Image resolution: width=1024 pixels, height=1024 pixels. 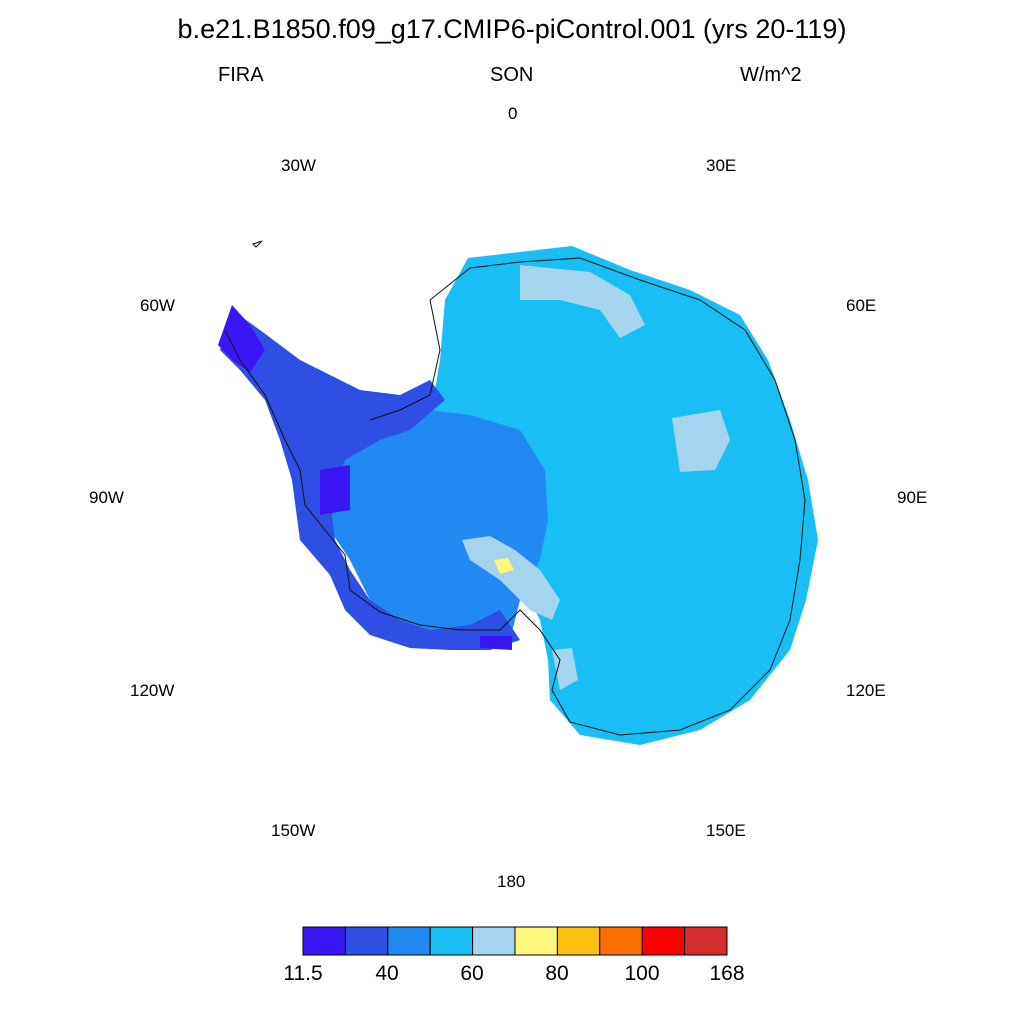 I want to click on region-peninsula-tip, so click(x=241, y=338).